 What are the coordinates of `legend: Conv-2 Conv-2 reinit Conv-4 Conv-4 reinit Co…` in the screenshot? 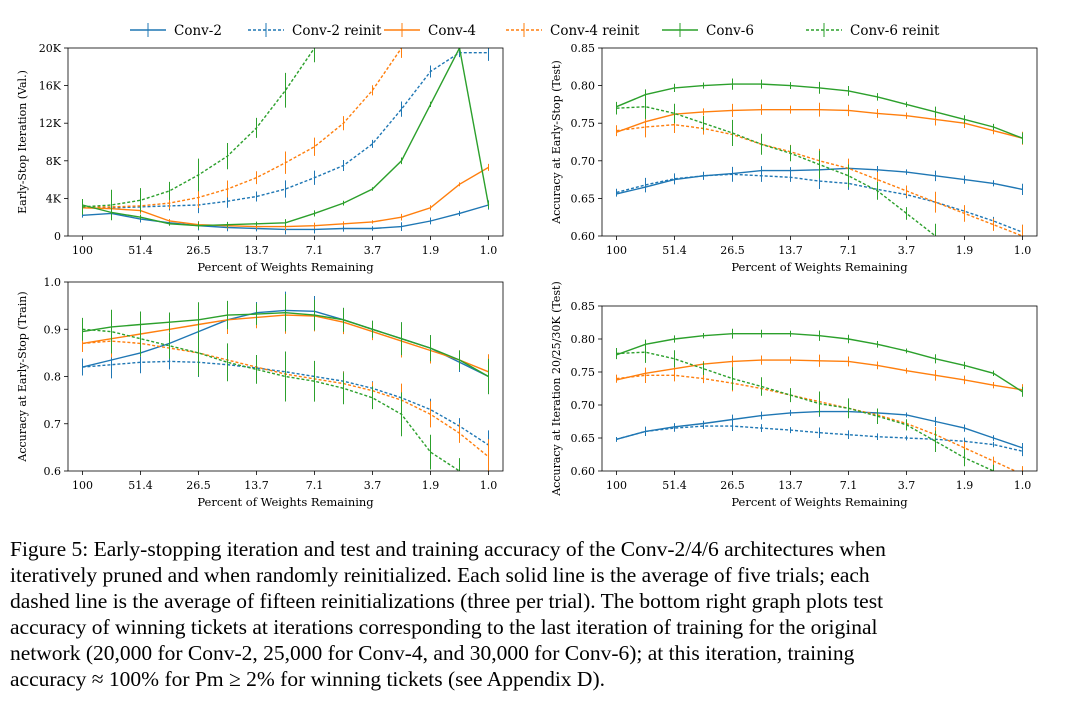 It's located at (535, 31).